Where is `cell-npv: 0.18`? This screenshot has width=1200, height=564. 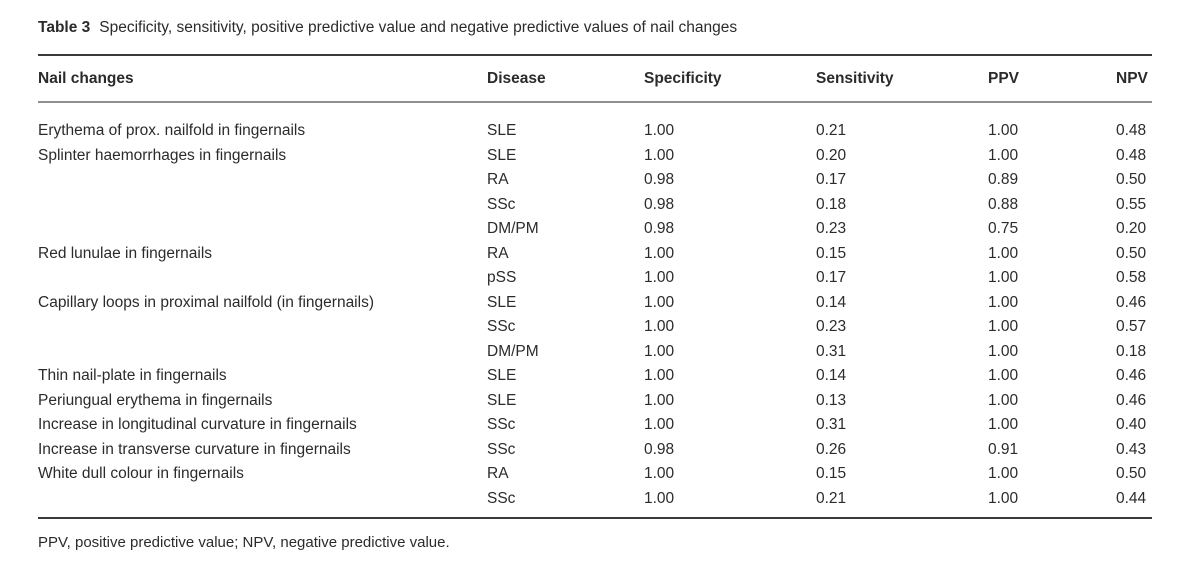
cell-npv: 0.18 is located at coordinates (1131, 351).